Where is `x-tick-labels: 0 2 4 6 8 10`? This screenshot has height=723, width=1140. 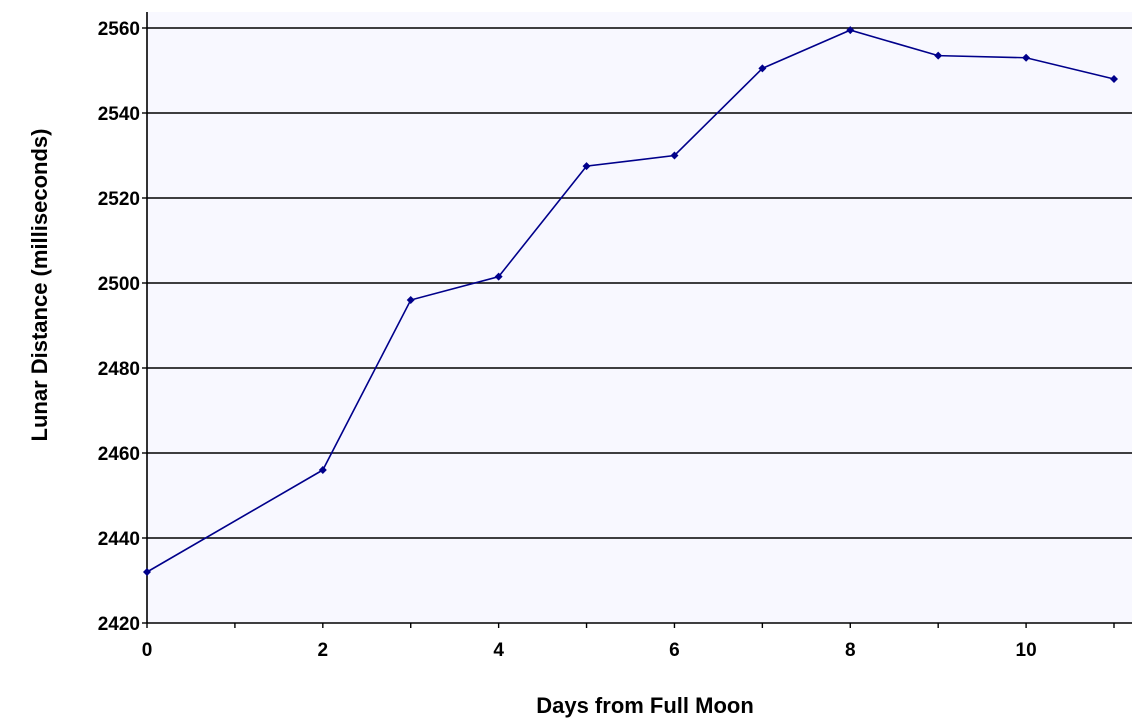
x-tick-labels: 0 2 4 6 8 10 is located at coordinates (589, 650).